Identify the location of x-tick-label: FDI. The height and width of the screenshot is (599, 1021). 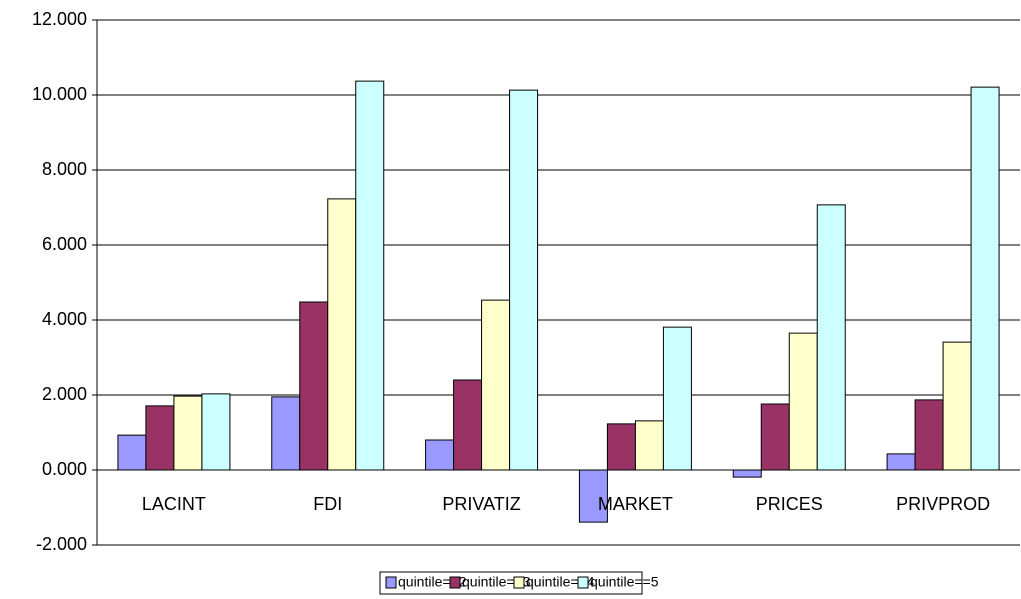
(327, 504).